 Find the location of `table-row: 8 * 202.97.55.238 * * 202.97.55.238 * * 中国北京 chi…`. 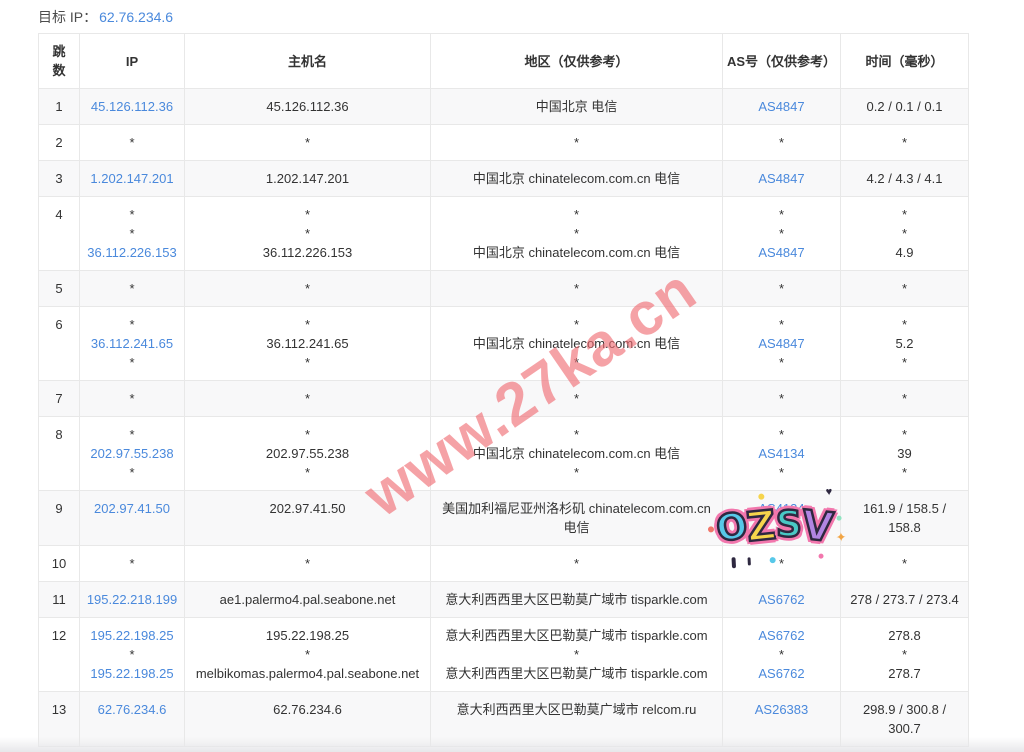

table-row: 8 * 202.97.55.238 * * 202.97.55.238 * * 中国北京 chi… is located at coordinates (503, 453).